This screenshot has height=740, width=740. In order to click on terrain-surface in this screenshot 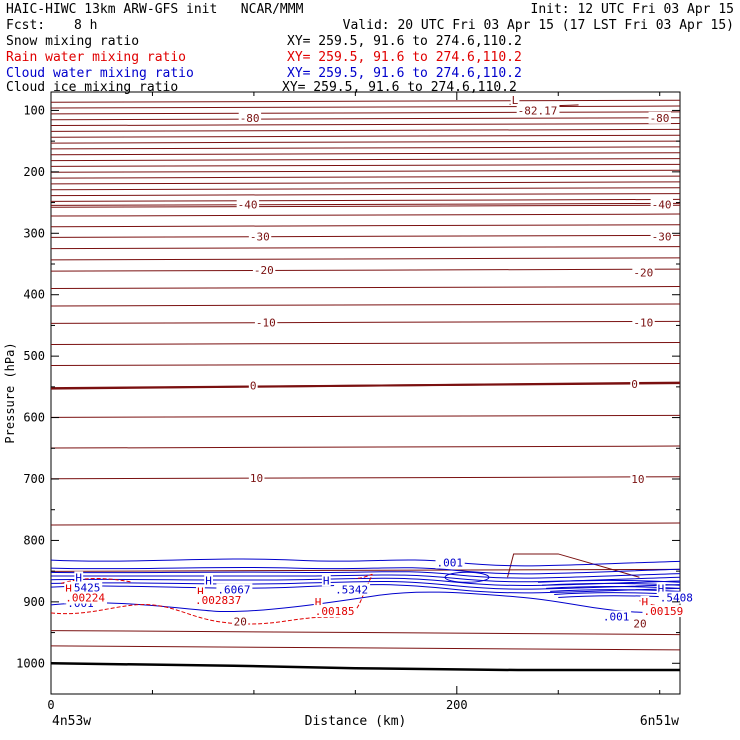, I will do `click(365, 667)`.